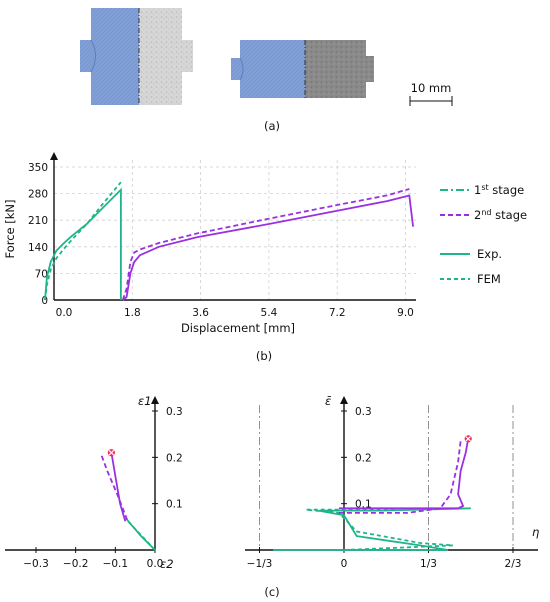  I want to click on force-series-1st-fem, so click(83, 241).